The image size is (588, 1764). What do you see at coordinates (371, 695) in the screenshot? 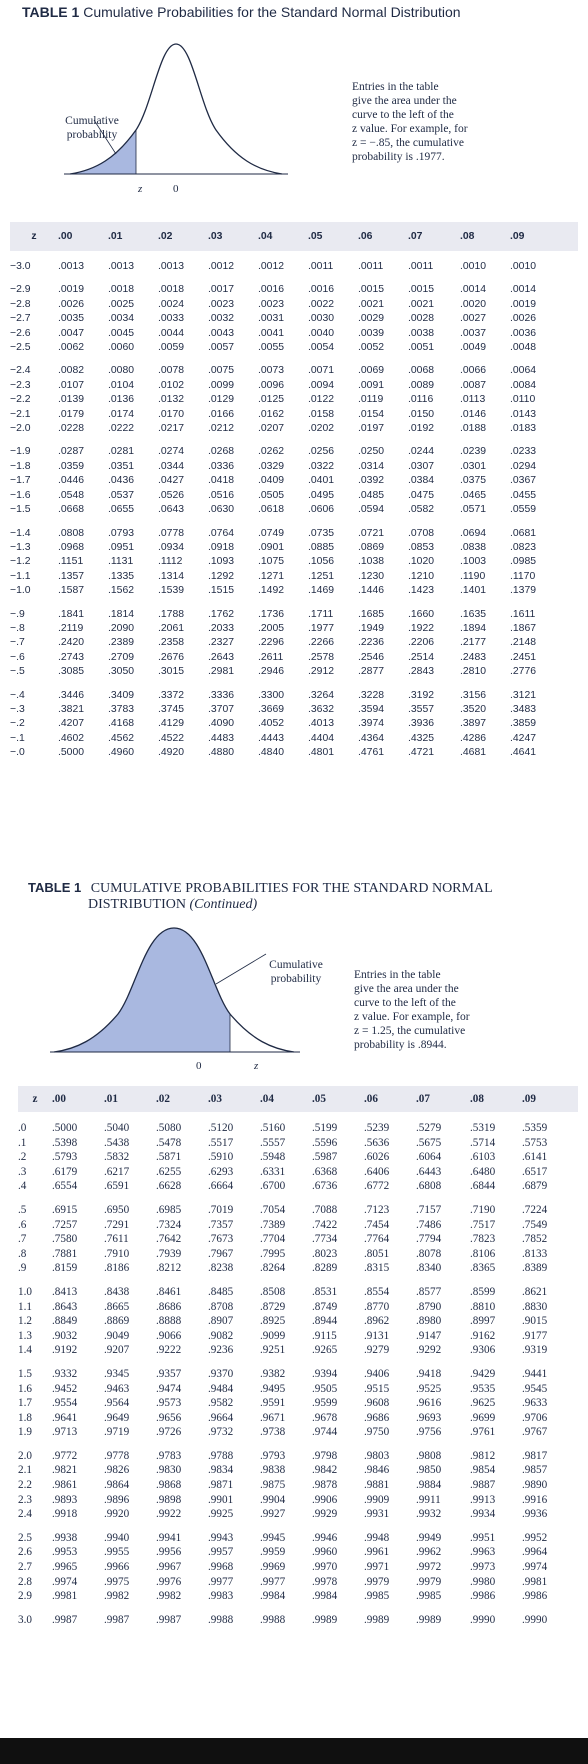
I see `probability-cell: .3228` at bounding box center [371, 695].